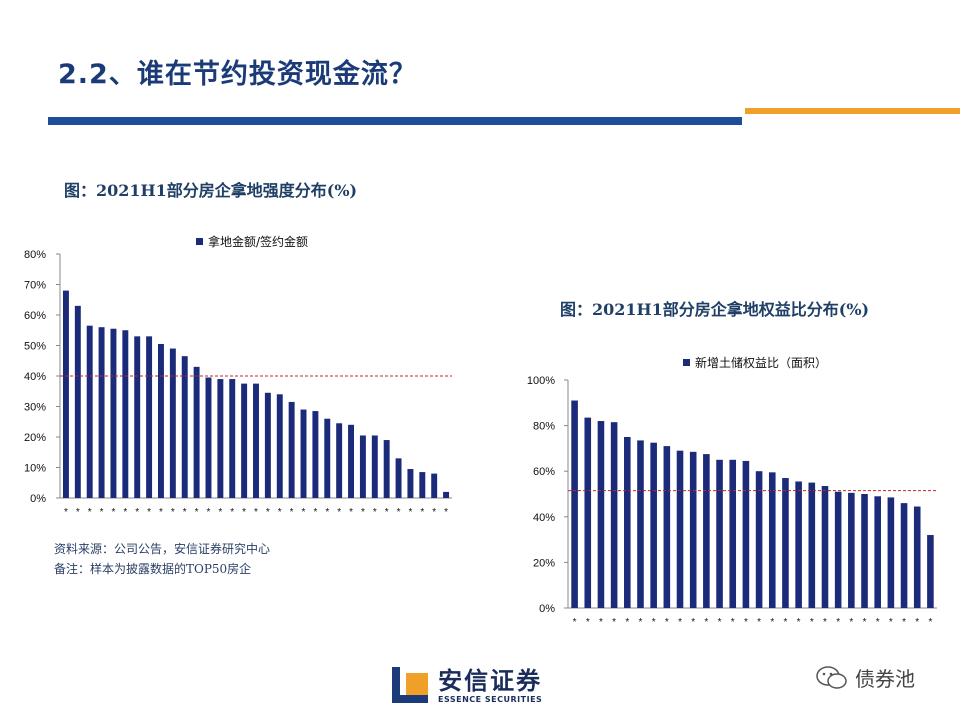  I want to click on title-rule-orange, so click(852, 111).